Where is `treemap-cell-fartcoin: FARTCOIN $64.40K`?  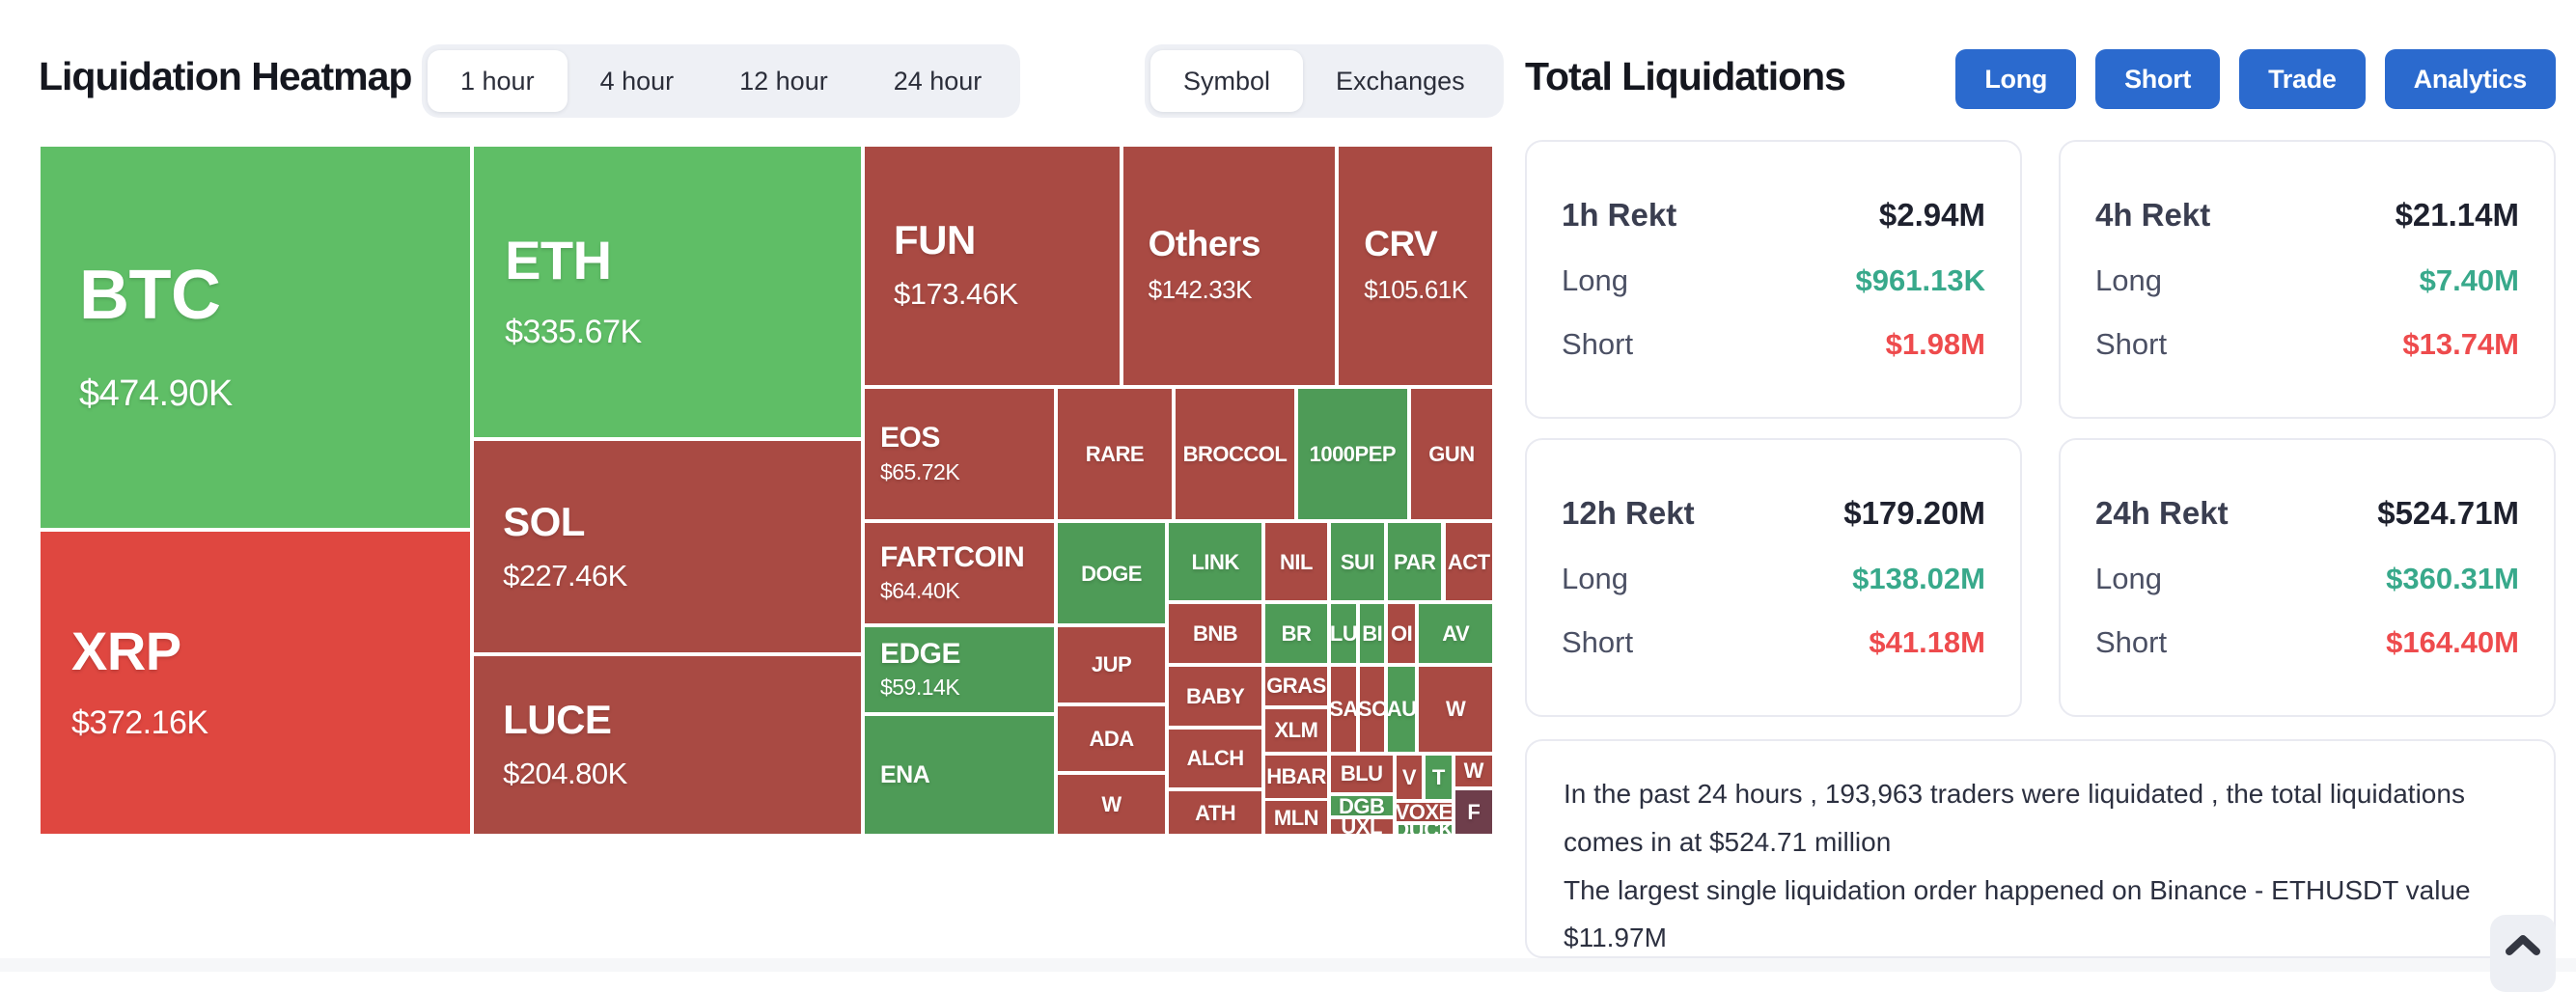 treemap-cell-fartcoin: FARTCOIN $64.40K is located at coordinates (959, 573).